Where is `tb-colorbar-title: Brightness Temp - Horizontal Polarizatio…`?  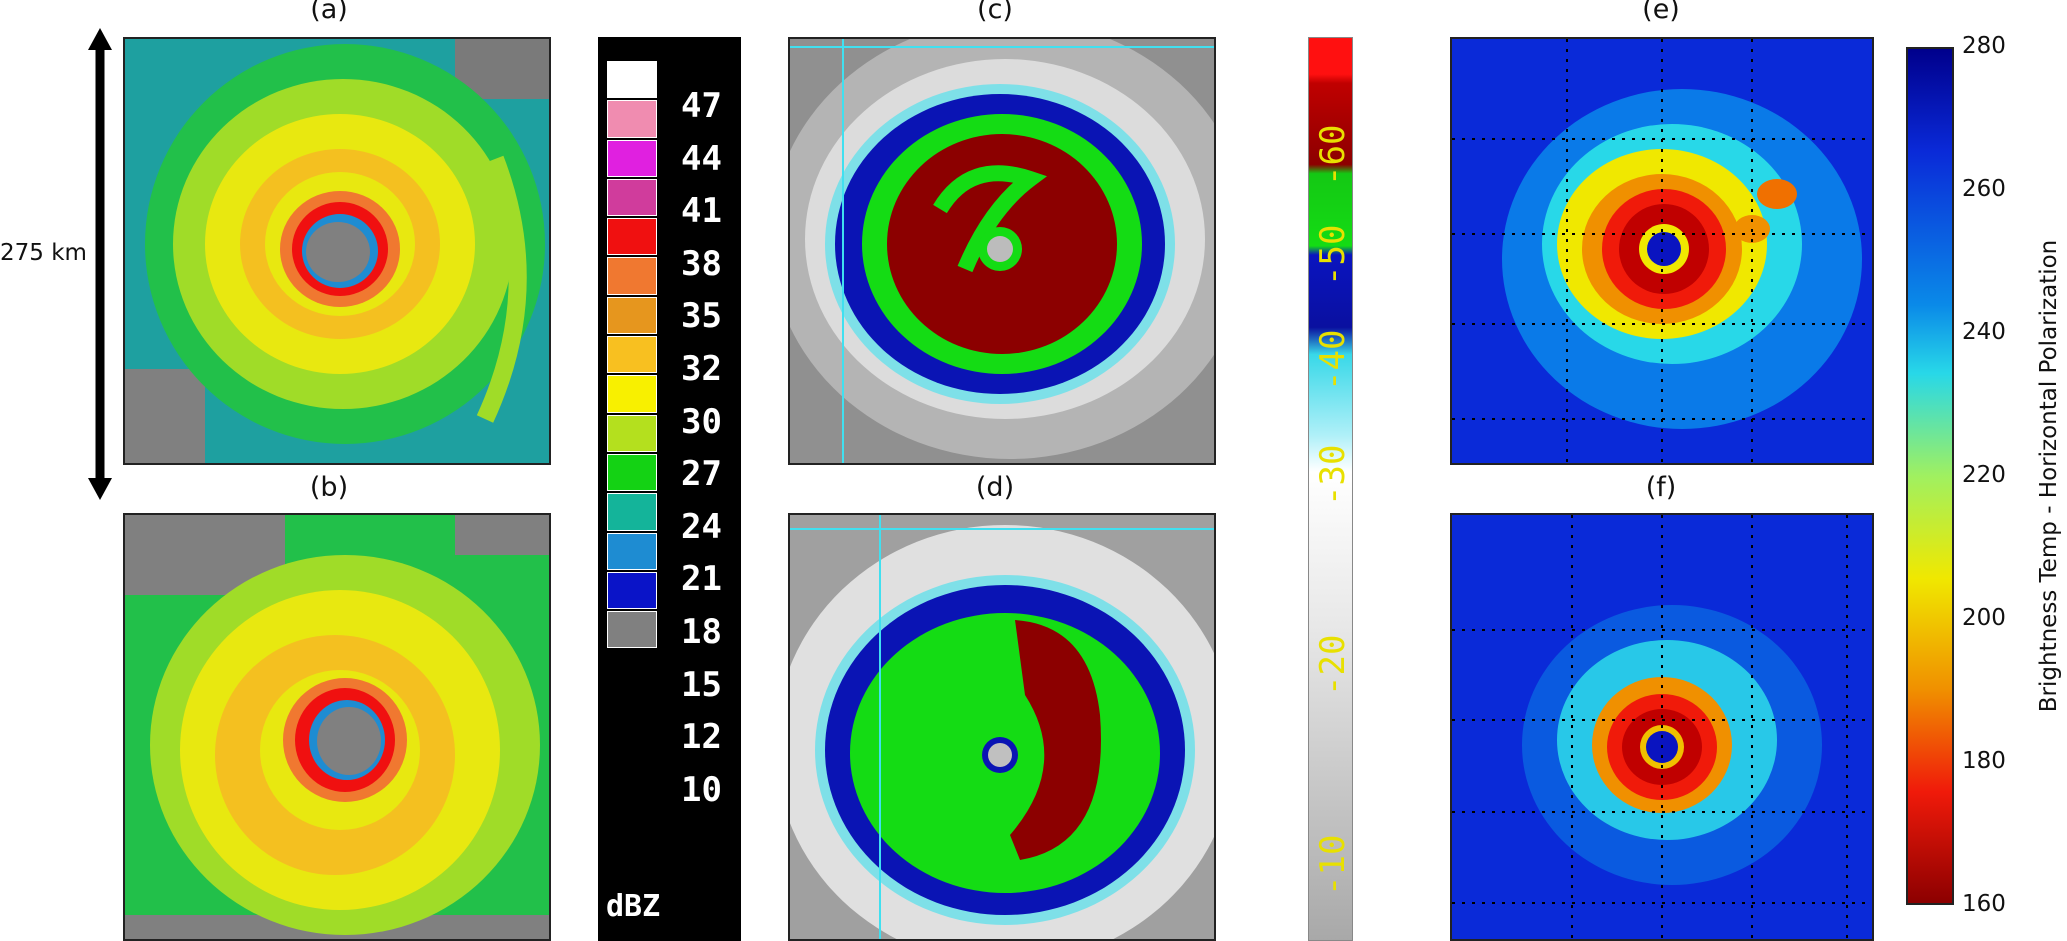 tb-colorbar-title: Brightness Temp - Horizontal Polarizatio… is located at coordinates (2049, 476).